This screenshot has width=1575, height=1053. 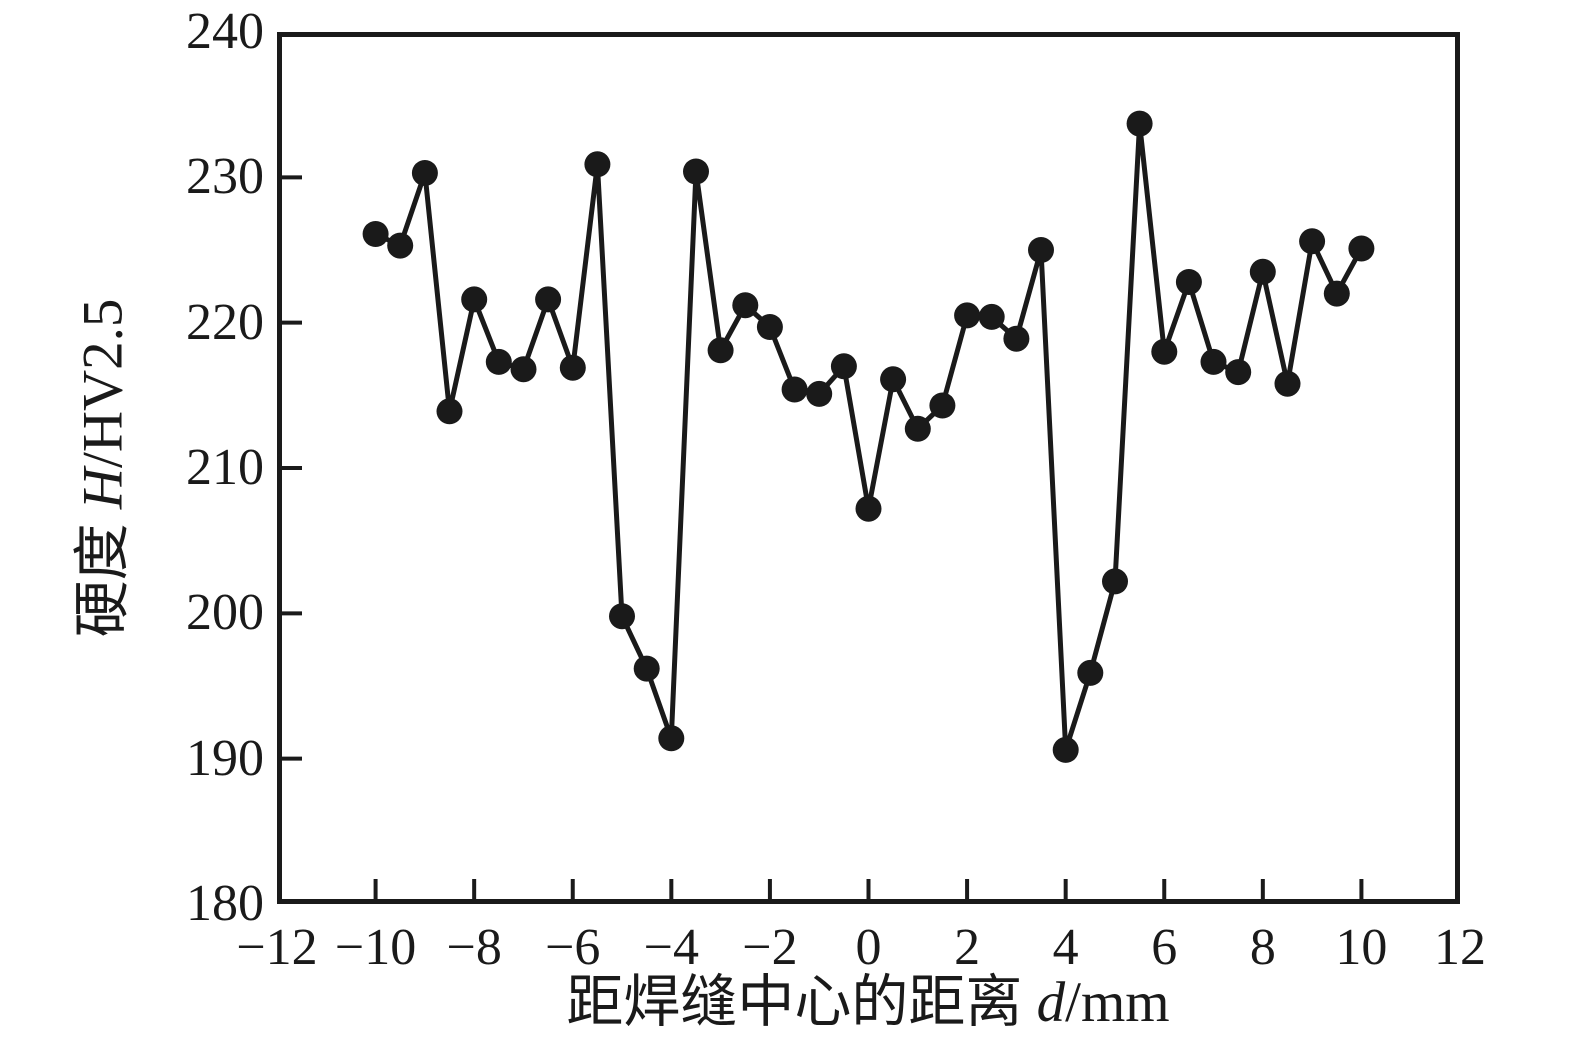 I want to click on x-tick-label: 10, so click(x=1361, y=947).